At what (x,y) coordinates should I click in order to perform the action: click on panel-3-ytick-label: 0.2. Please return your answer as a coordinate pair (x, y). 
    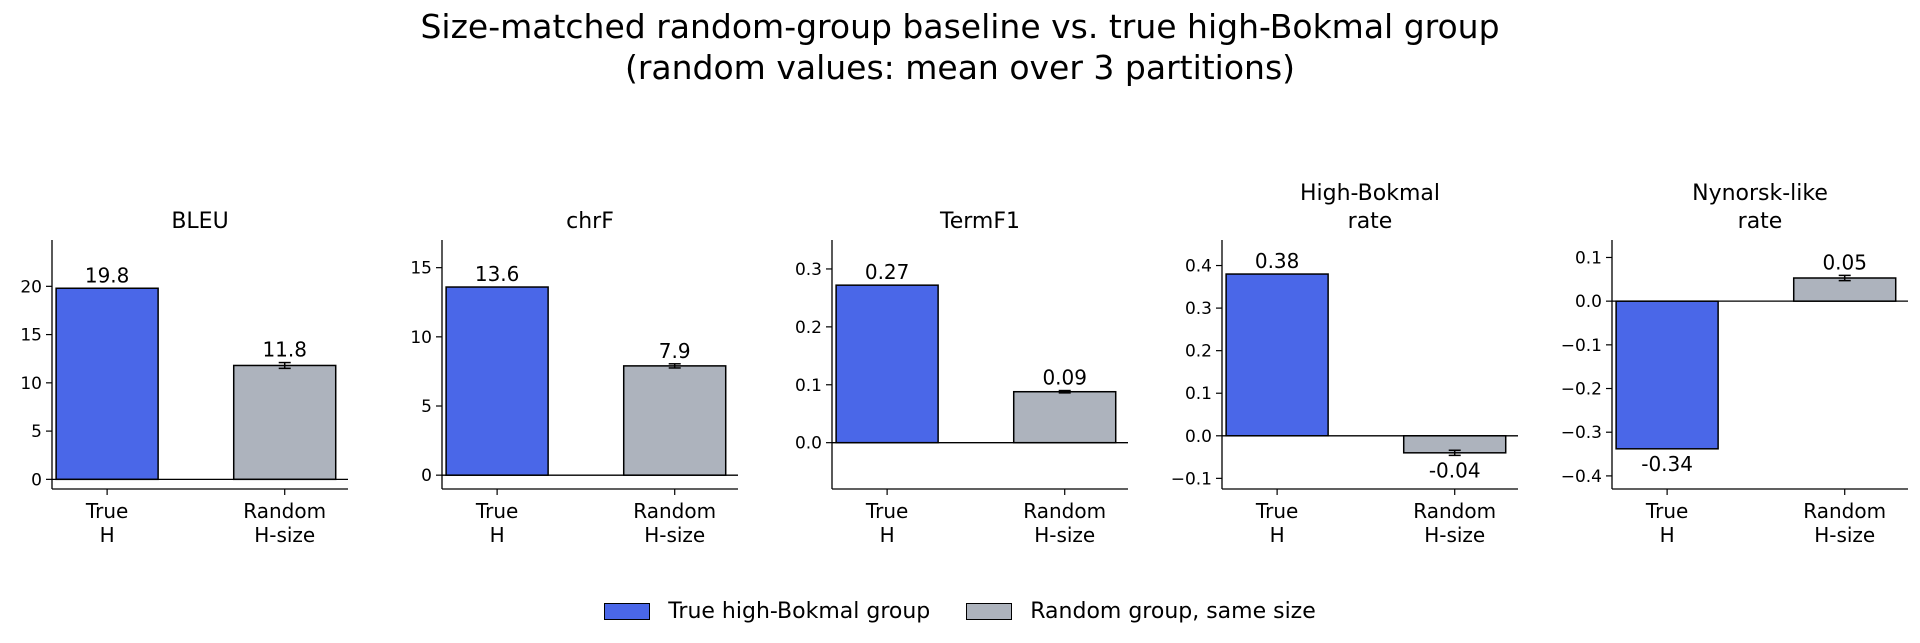
    Looking at the image, I should click on (808, 328).